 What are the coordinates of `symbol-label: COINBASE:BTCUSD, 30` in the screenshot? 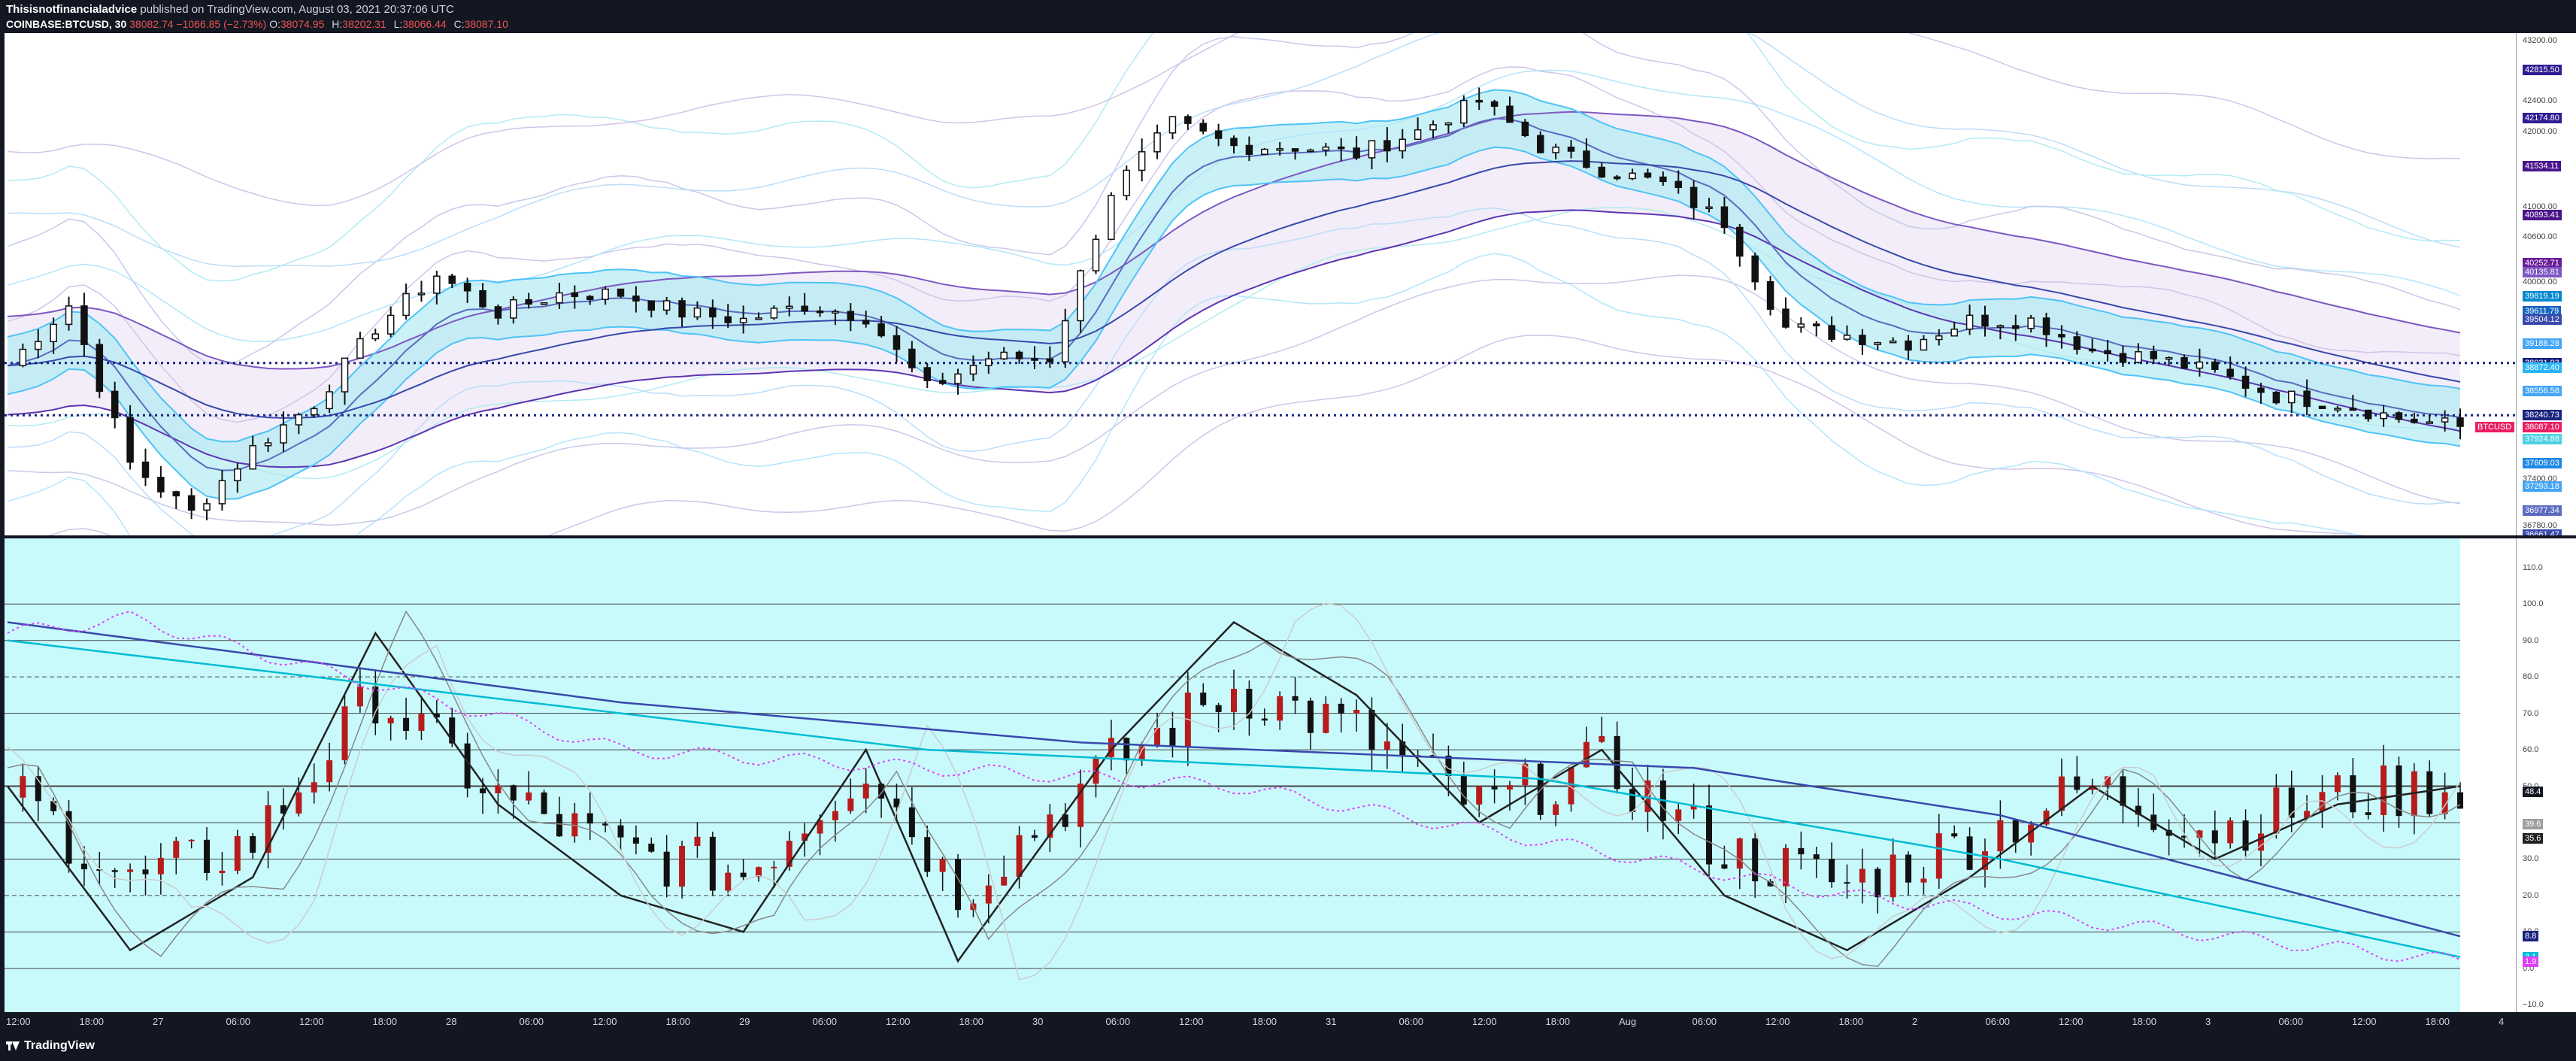 It's located at (66, 24).